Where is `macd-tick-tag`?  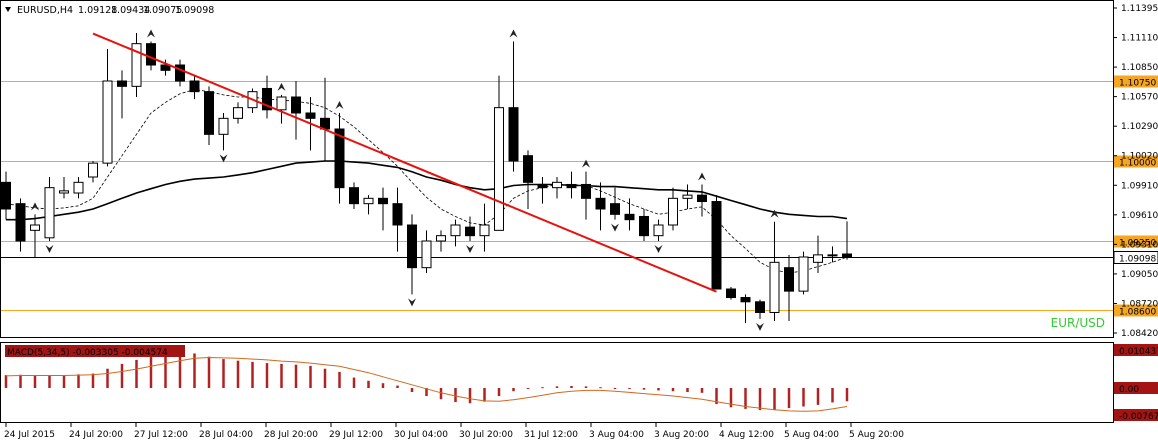
macd-tick-tag is located at coordinates (1136, 388).